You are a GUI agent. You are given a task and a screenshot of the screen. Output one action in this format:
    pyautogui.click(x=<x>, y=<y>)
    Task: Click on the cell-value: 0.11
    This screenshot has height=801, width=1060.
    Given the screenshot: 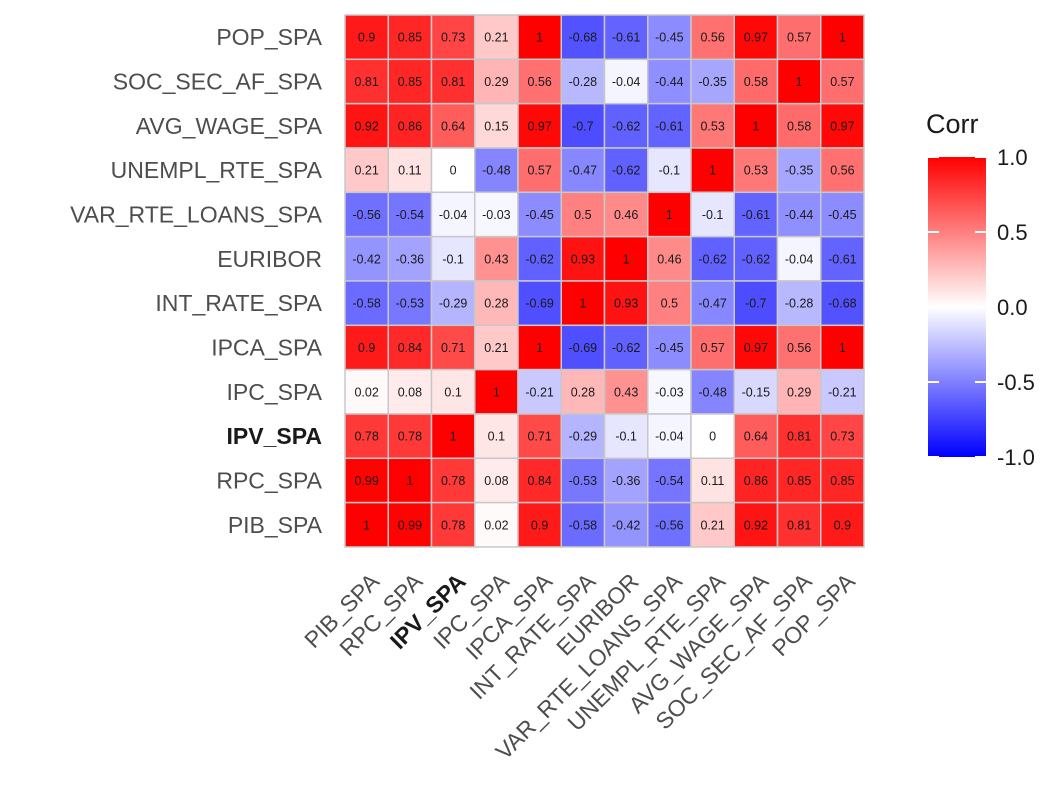 What is the action you would take?
    pyautogui.click(x=409, y=171)
    